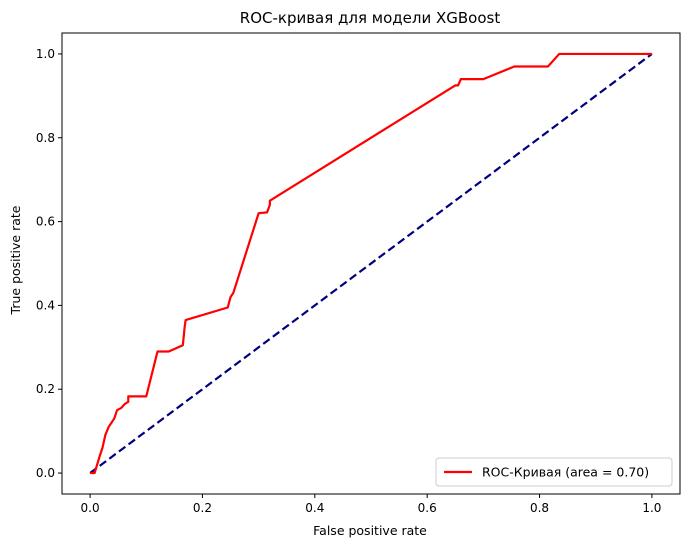 This screenshot has height=547, width=691. I want to click on y-tick-label: 0.8, so click(45, 138).